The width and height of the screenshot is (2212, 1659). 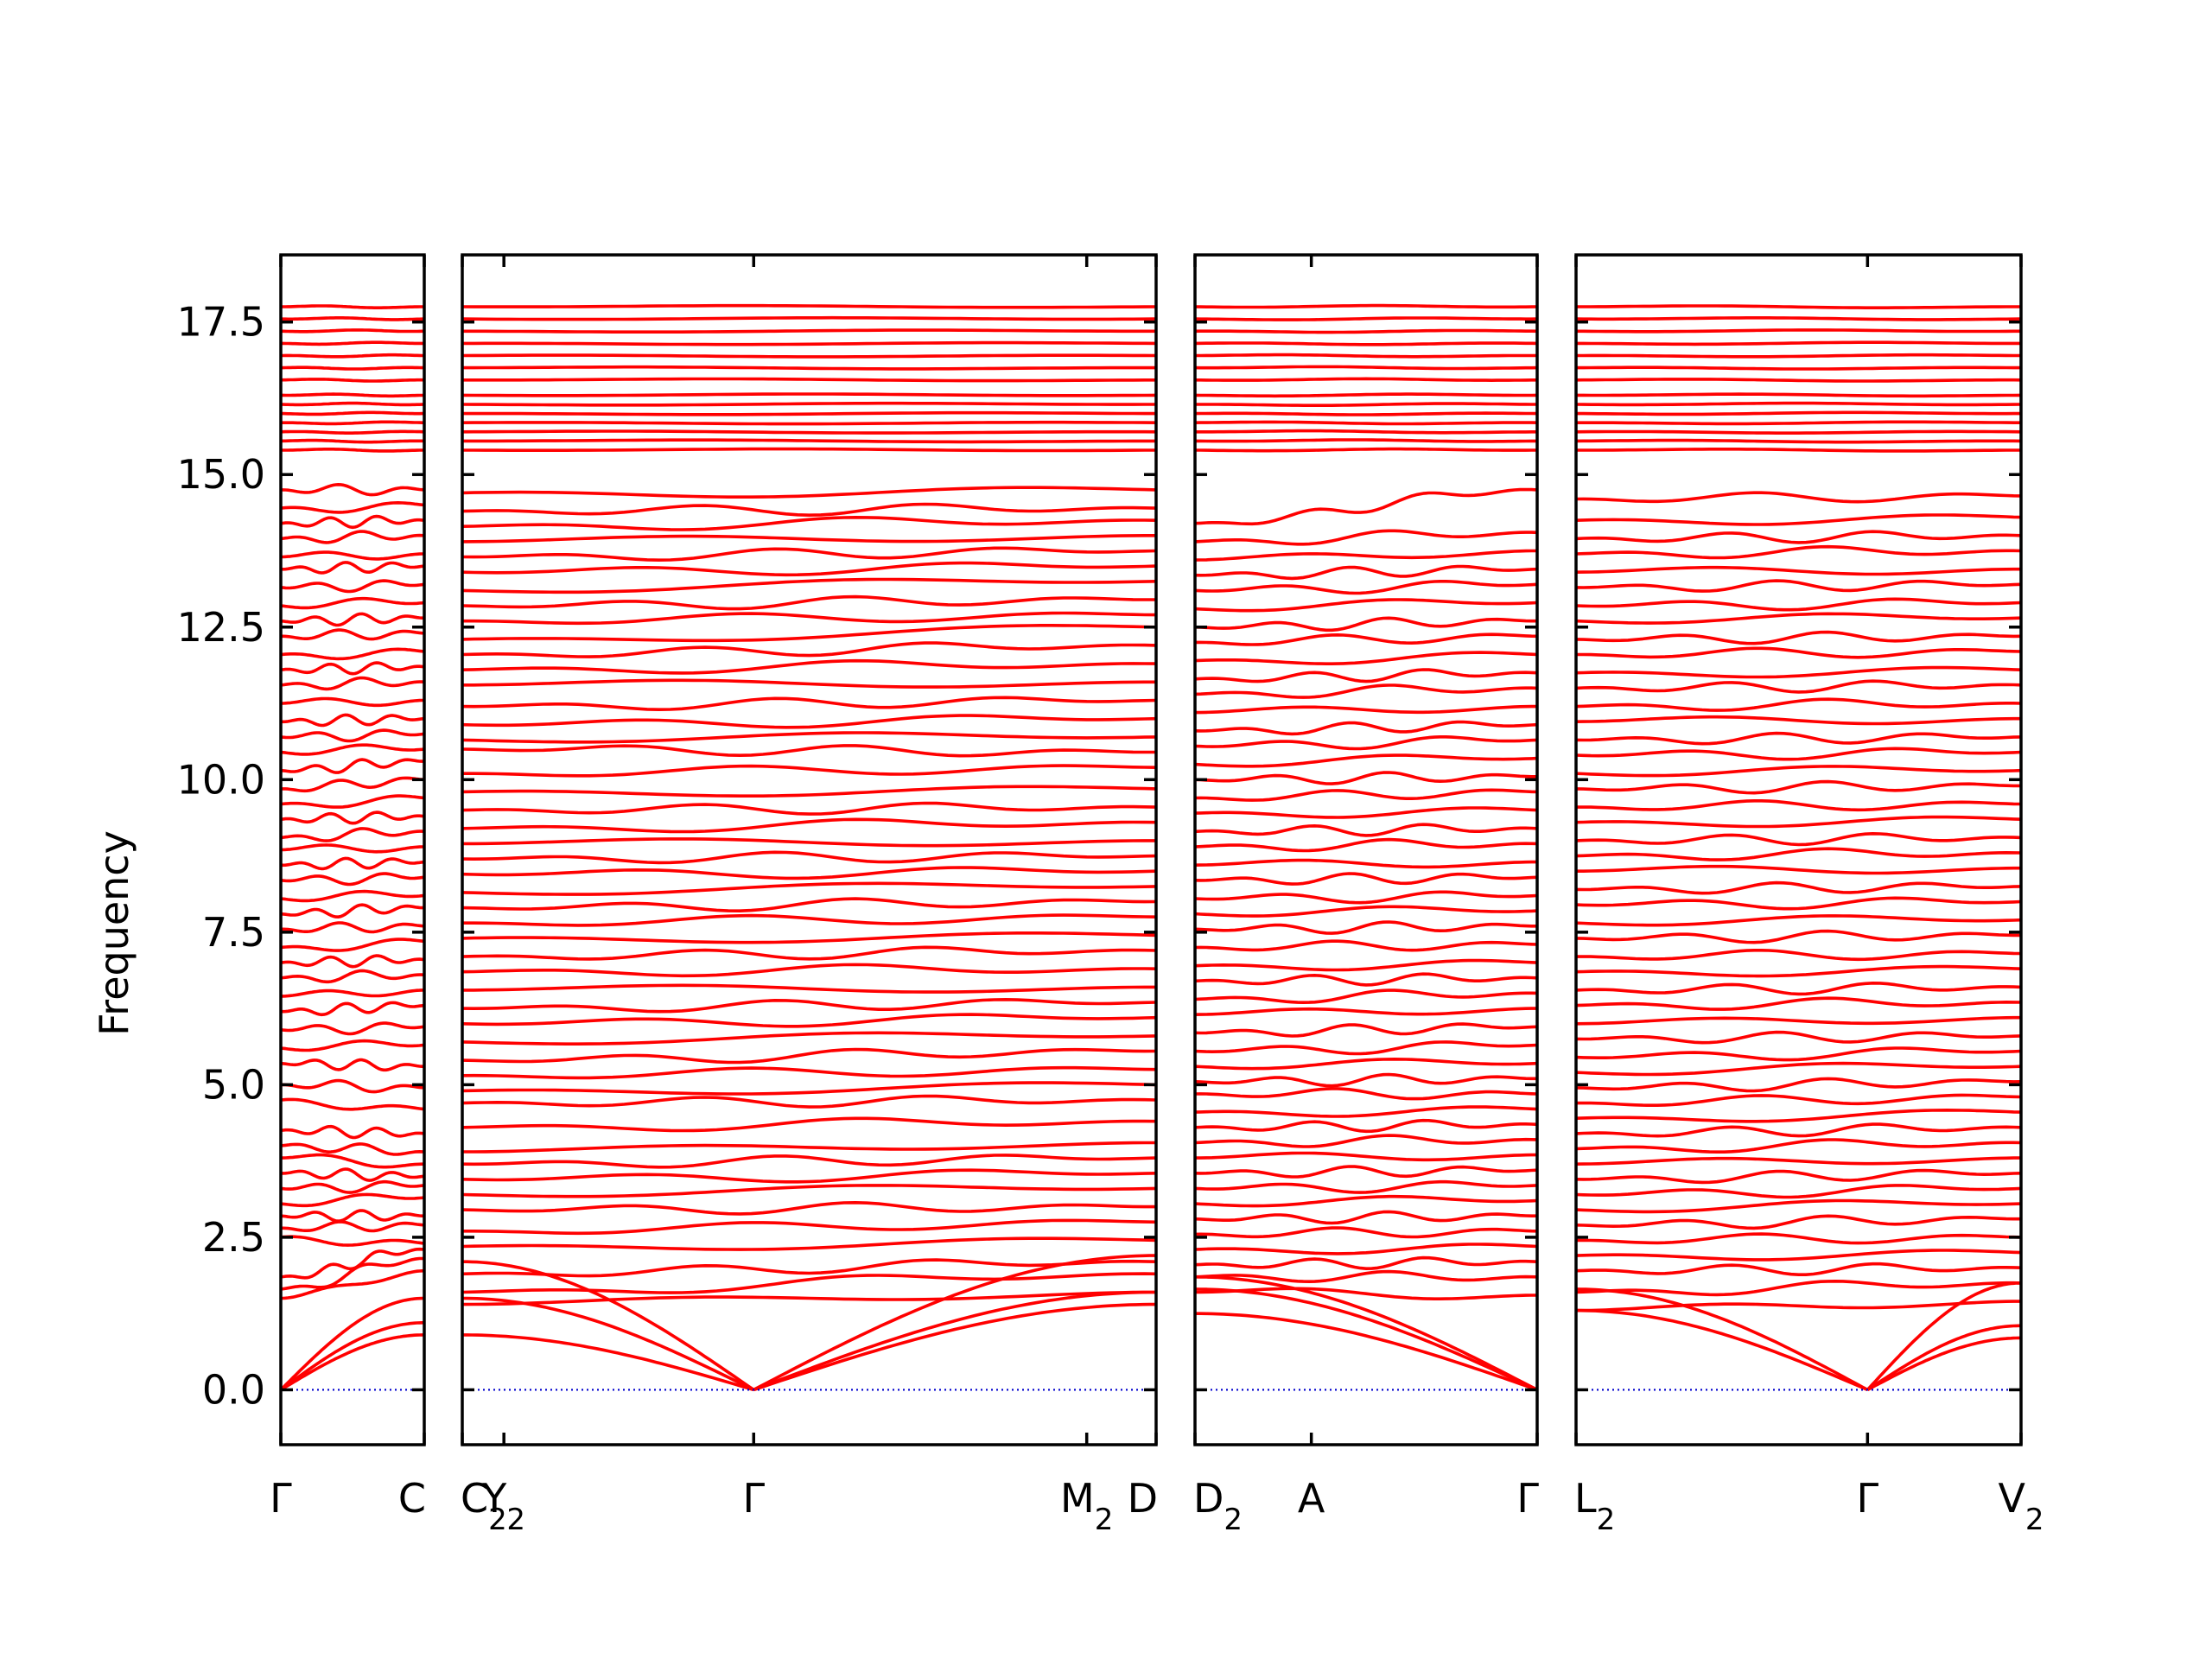 What do you see at coordinates (753, 1498) in the screenshot?
I see `x-tick-label: Γ` at bounding box center [753, 1498].